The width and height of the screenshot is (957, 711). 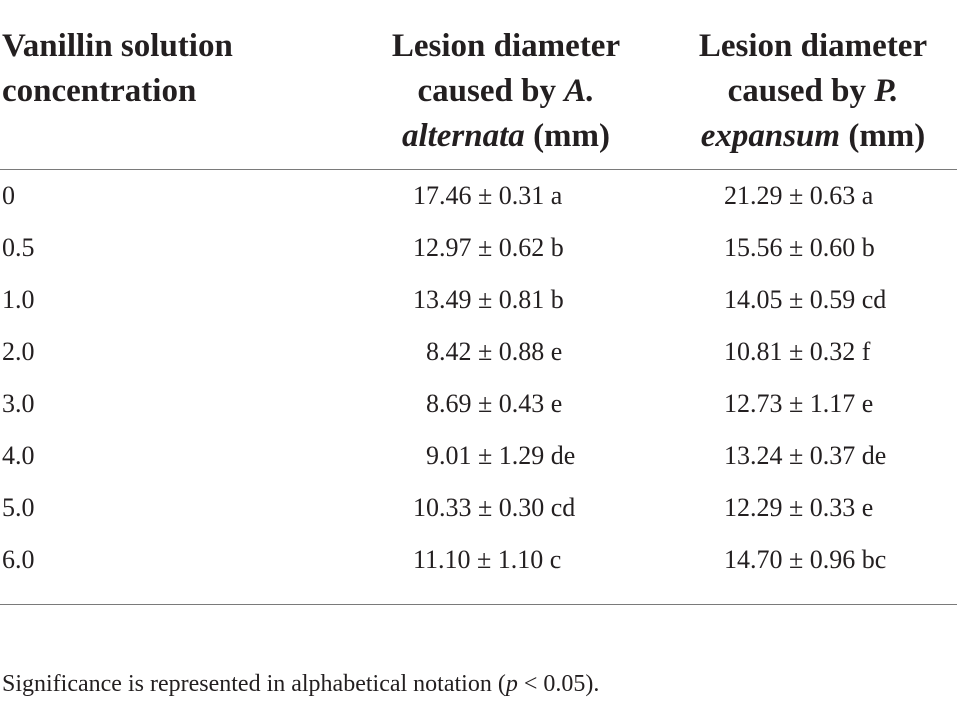 I want to click on header-concentration-line1: Vanillin solution, so click(x=117, y=46).